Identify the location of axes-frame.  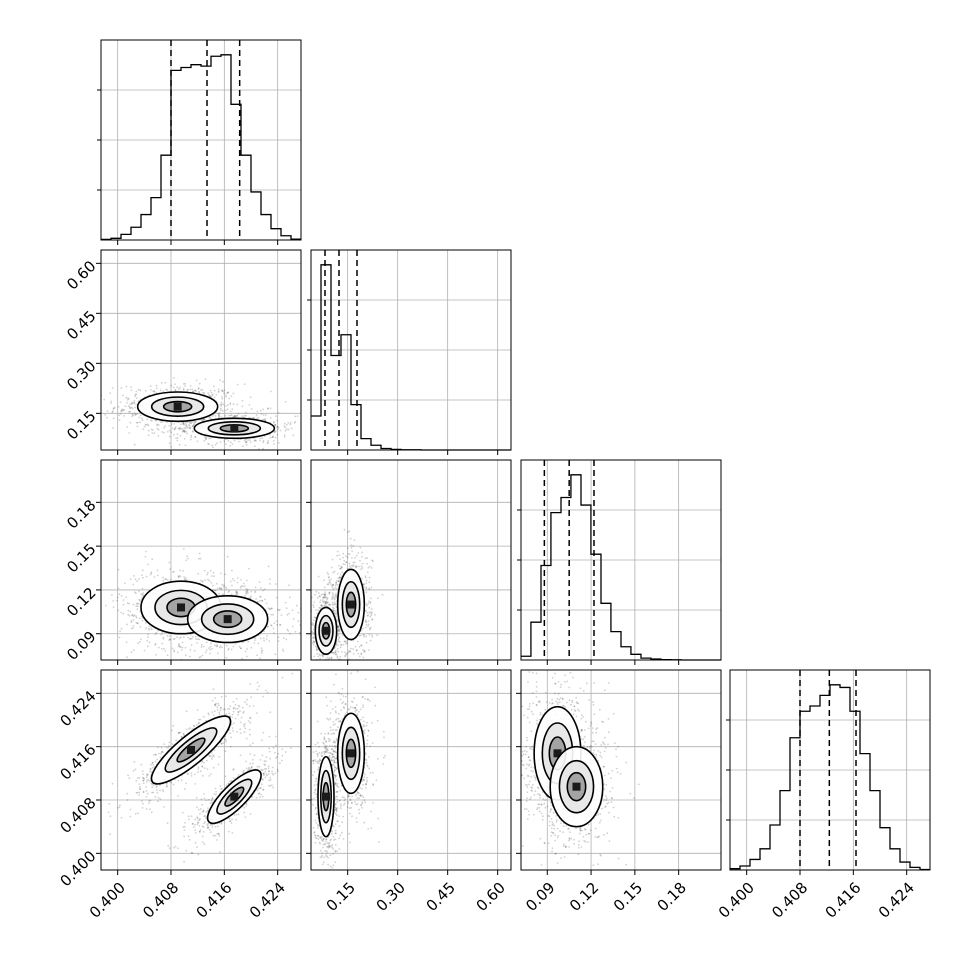
(830, 770).